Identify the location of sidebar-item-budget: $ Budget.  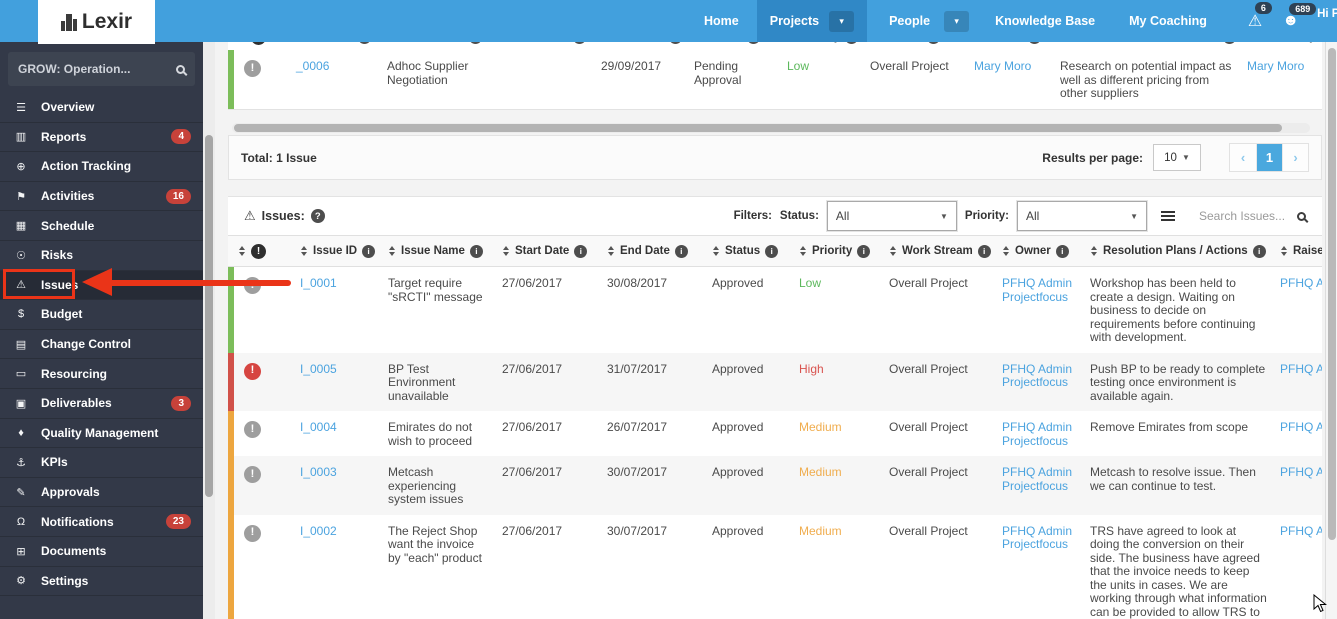
(101, 315).